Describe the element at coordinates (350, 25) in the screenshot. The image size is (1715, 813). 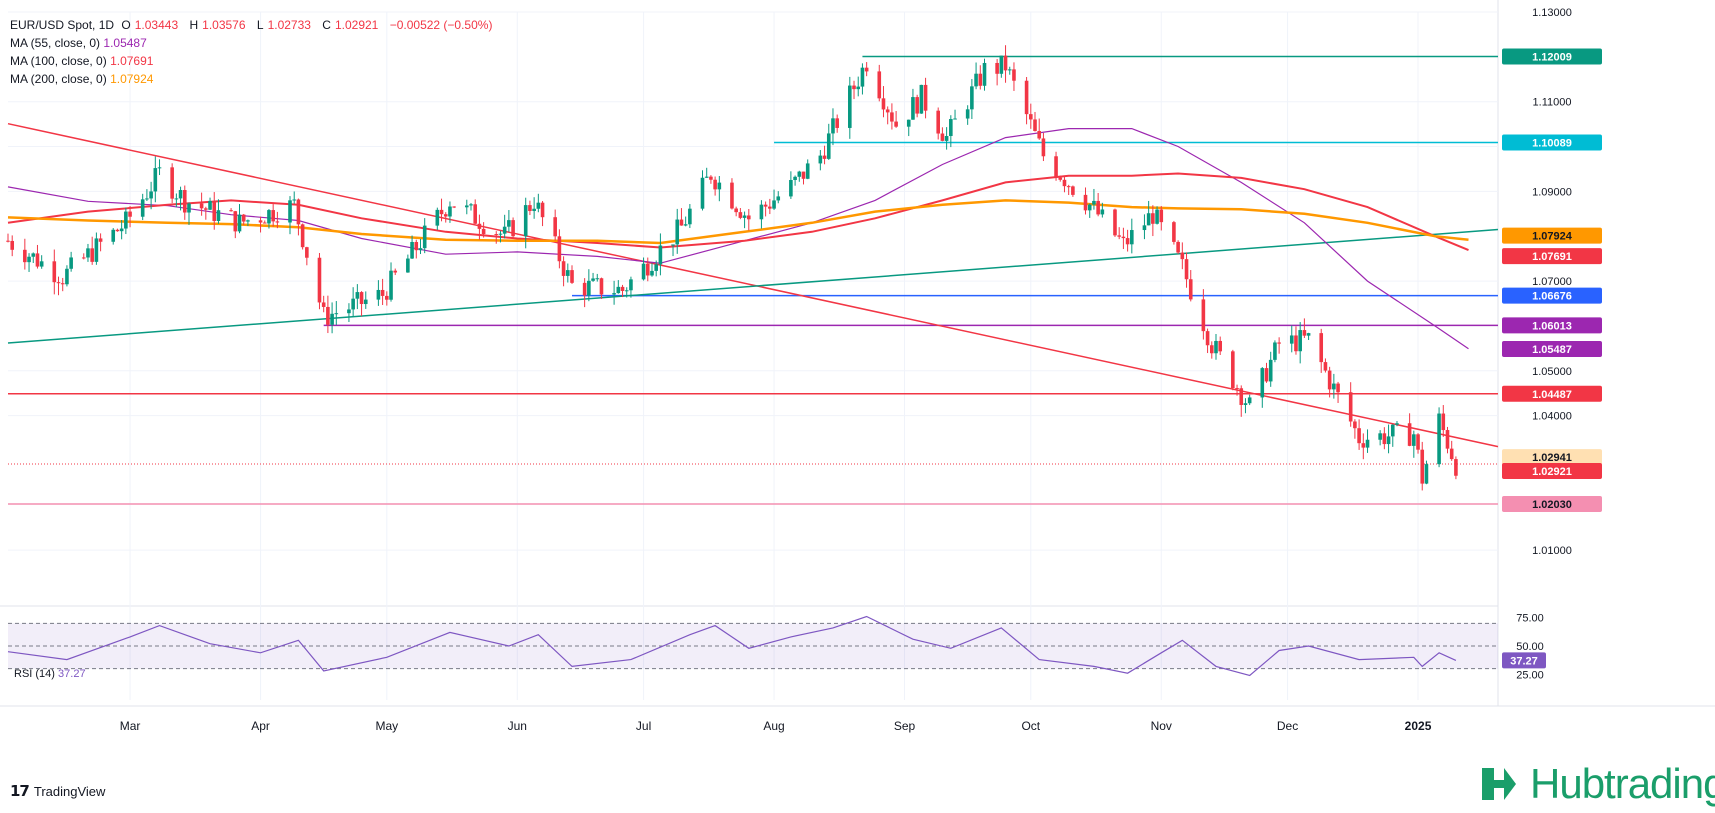
I see `close-value: C 1.02921` at that location.